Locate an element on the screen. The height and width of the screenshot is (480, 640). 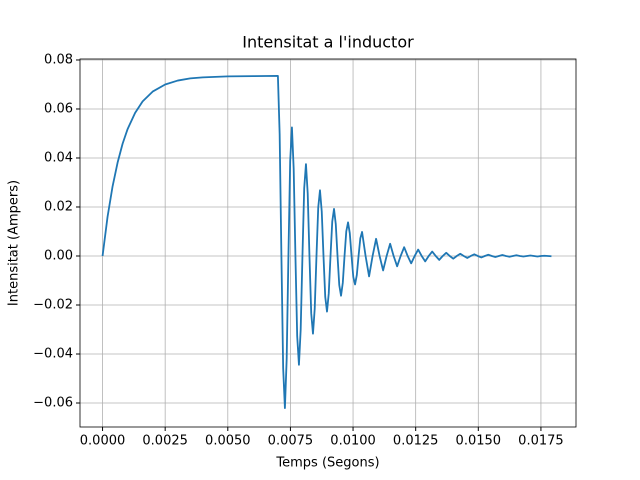
y-tick-label: 0.00 is located at coordinates (58, 255).